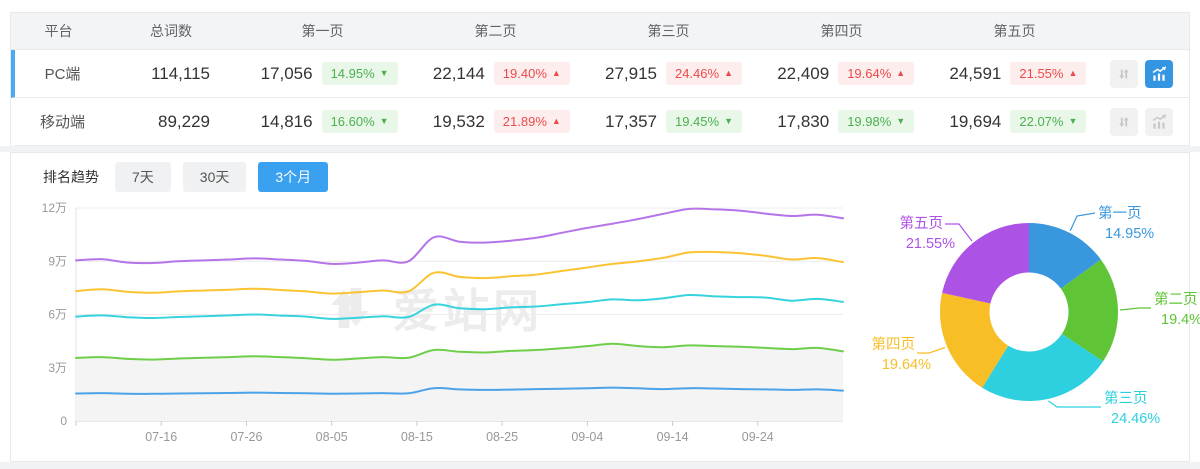  What do you see at coordinates (894, 344) in the screenshot?
I see `donut-label-name: 第四页` at bounding box center [894, 344].